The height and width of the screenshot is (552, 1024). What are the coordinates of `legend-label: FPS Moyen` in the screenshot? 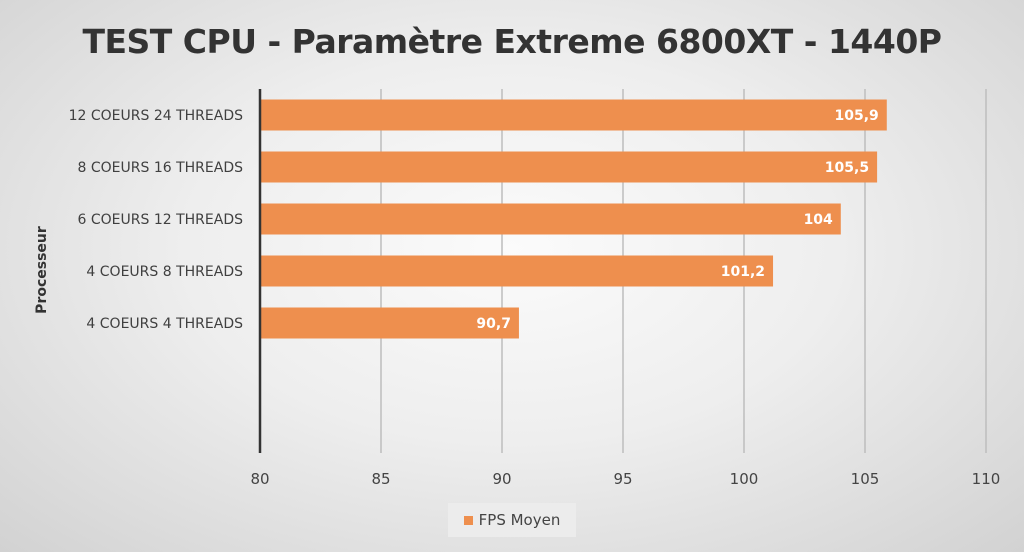 It's located at (519, 520).